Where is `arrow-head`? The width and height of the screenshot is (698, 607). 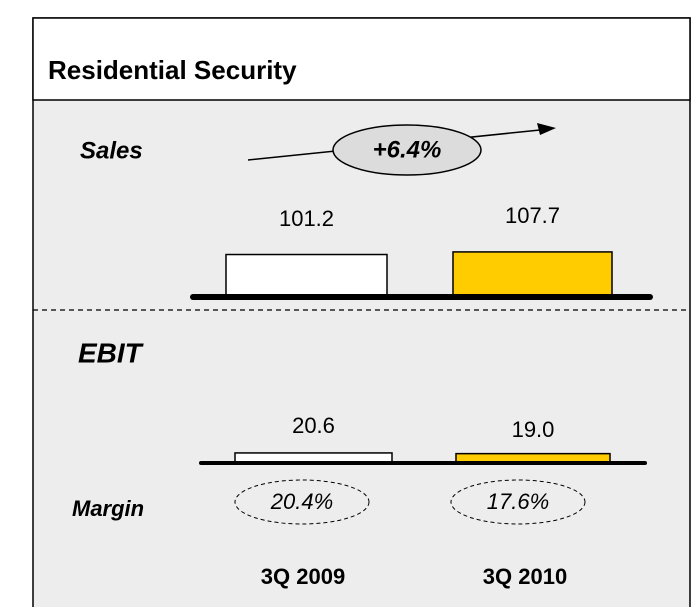
arrow-head is located at coordinates (546, 129).